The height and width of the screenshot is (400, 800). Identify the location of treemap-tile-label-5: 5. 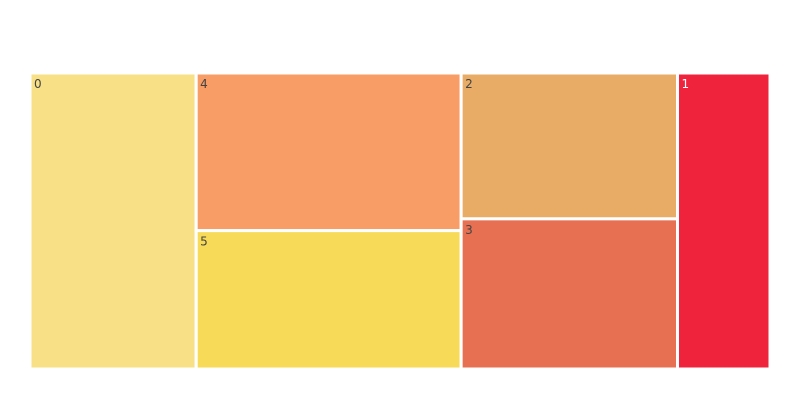
(204, 242).